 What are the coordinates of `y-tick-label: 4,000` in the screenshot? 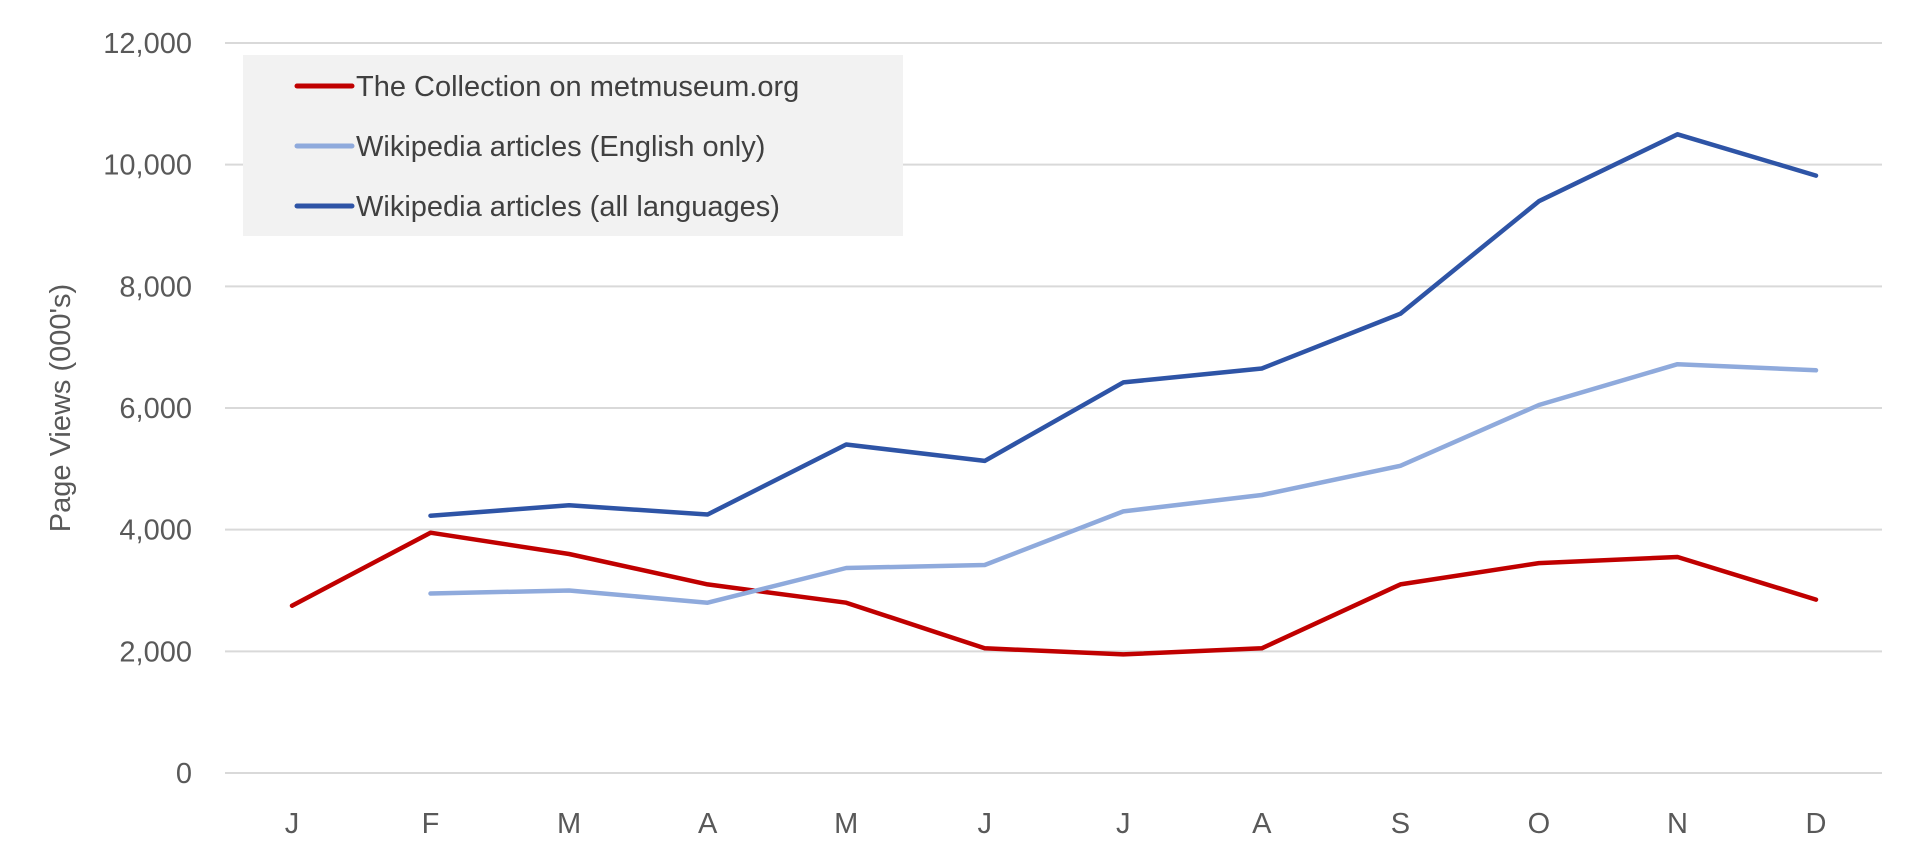 It's located at (155, 531).